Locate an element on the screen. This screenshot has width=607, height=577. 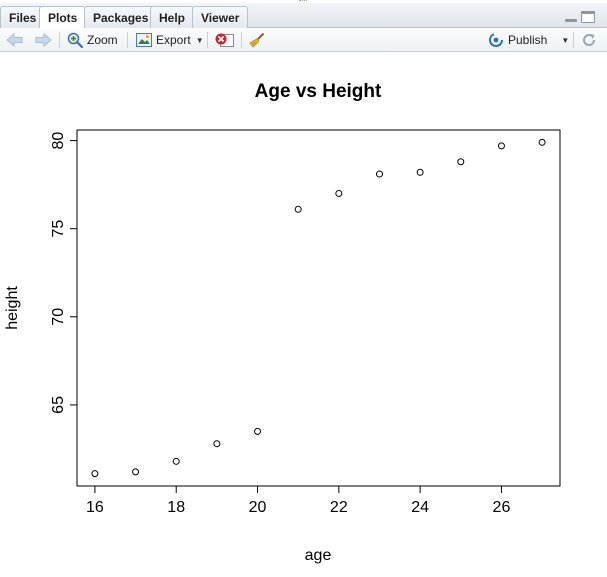
export-image-icon is located at coordinates (144, 40).